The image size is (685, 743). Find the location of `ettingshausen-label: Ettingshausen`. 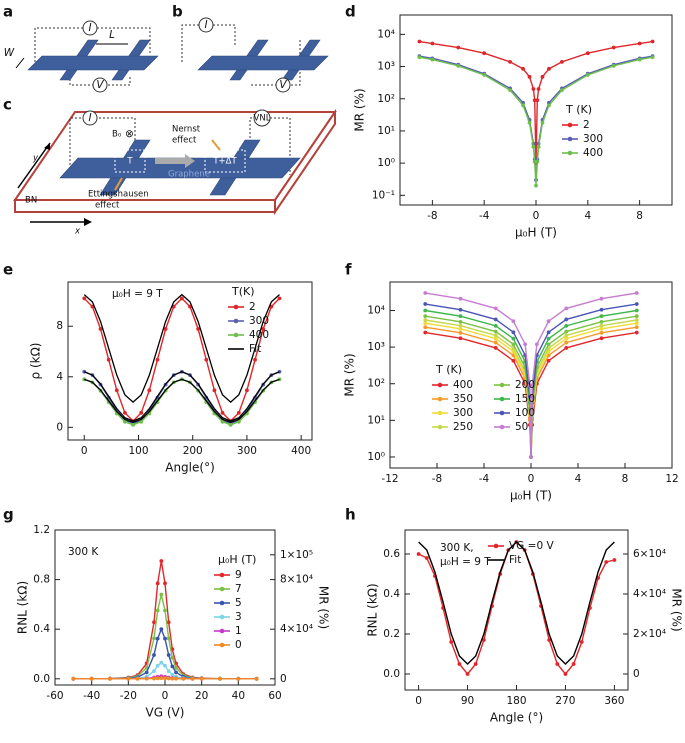

ettingshausen-label: Ettingshausen is located at coordinates (118, 195).